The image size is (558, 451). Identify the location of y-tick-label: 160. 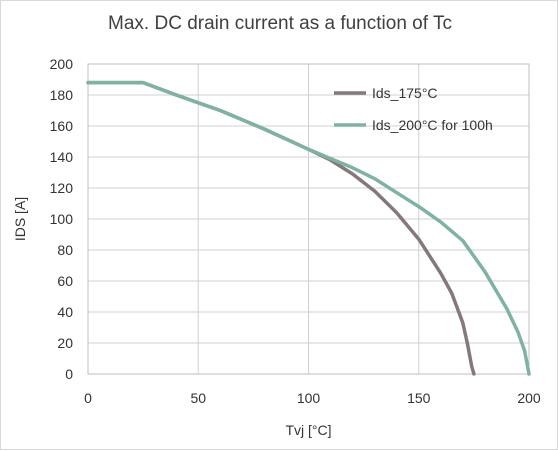
(62, 126).